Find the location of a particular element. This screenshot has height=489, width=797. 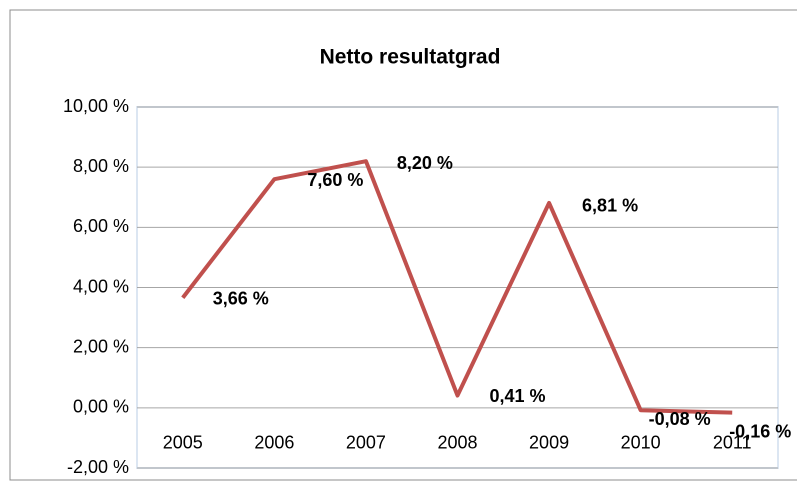

data-label: 6,81 % is located at coordinates (610, 206).